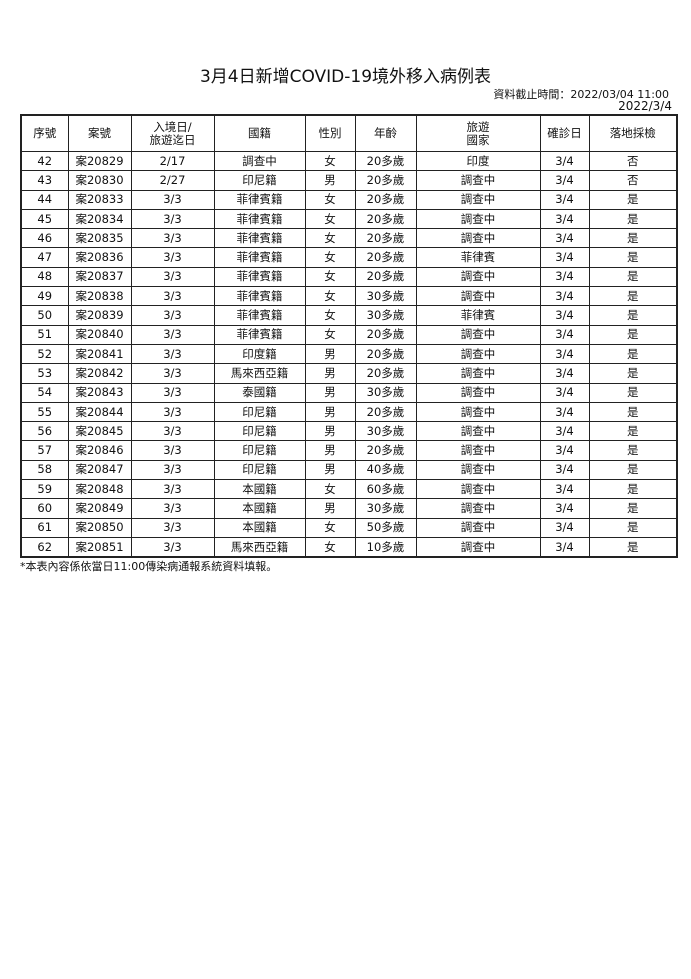  What do you see at coordinates (478, 161) in the screenshot?
I see `table-cell: 印度` at bounding box center [478, 161].